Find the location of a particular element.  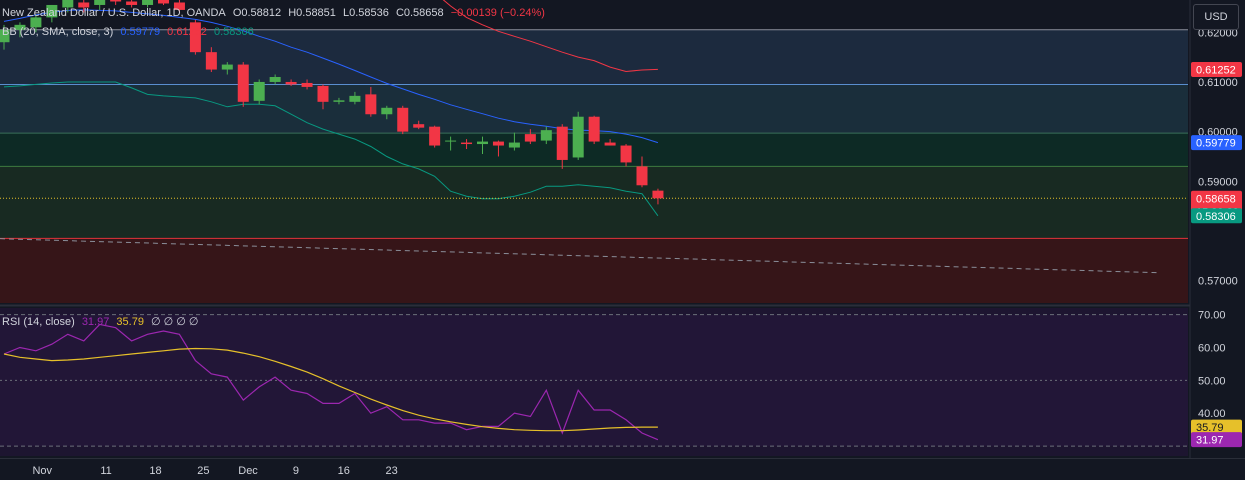

bb-lower-value: 0.58306 is located at coordinates (233, 32).